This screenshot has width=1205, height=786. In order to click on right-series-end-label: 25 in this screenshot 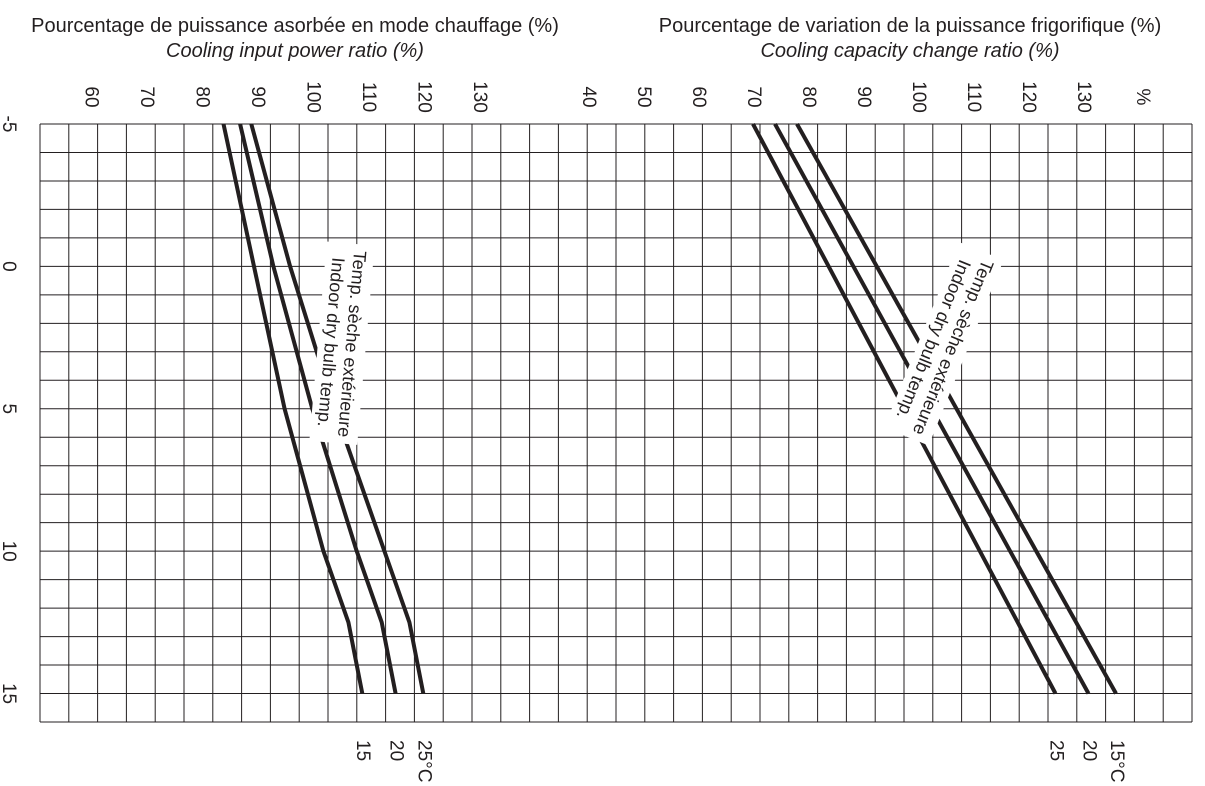, I will do `click(1055, 750)`.